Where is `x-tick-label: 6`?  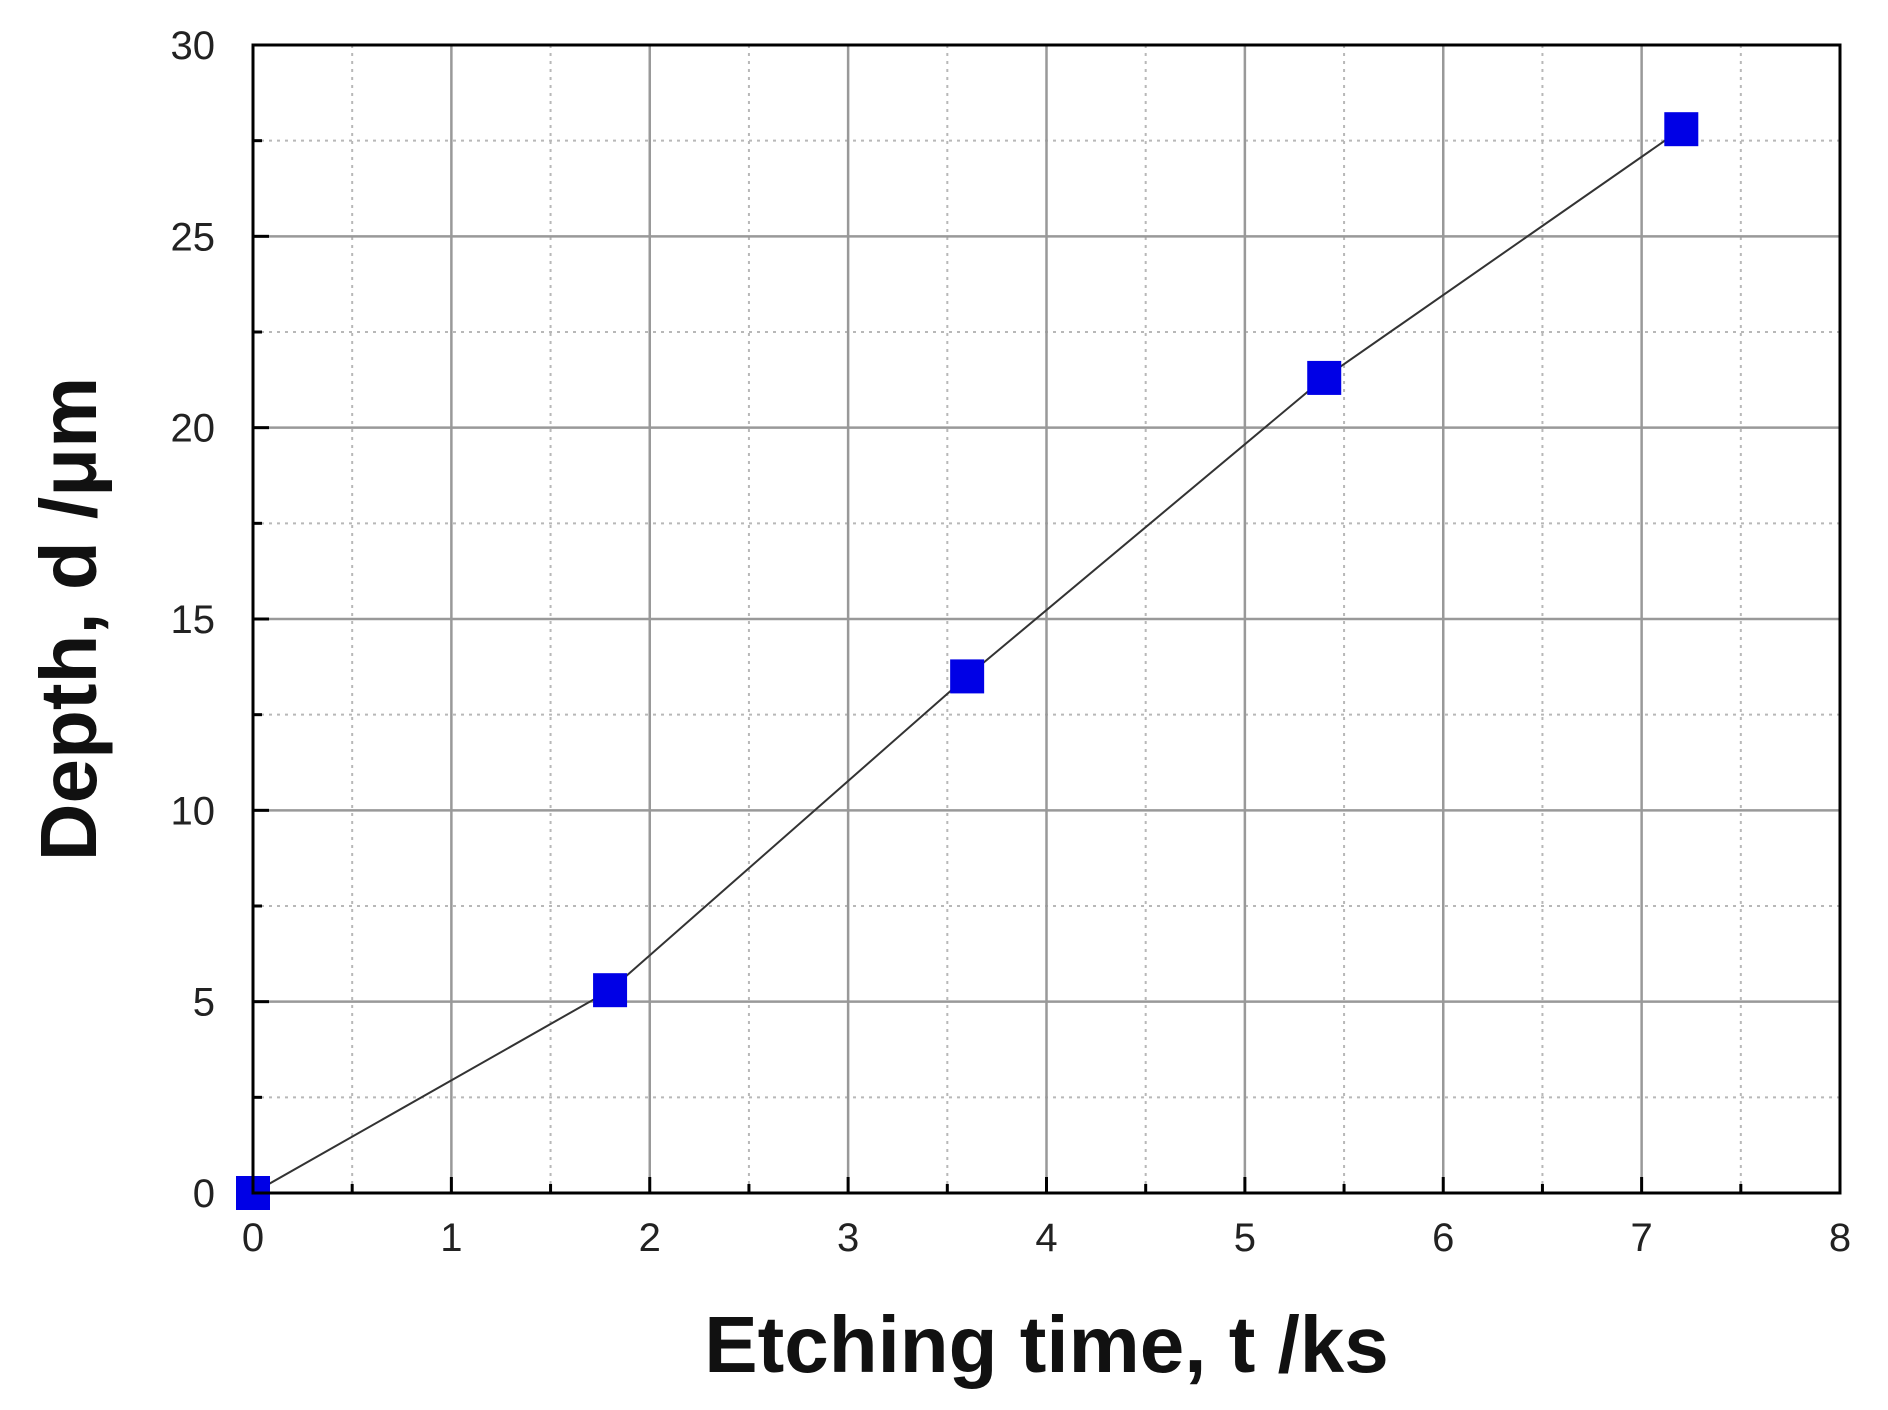 x-tick-label: 6 is located at coordinates (1443, 1238).